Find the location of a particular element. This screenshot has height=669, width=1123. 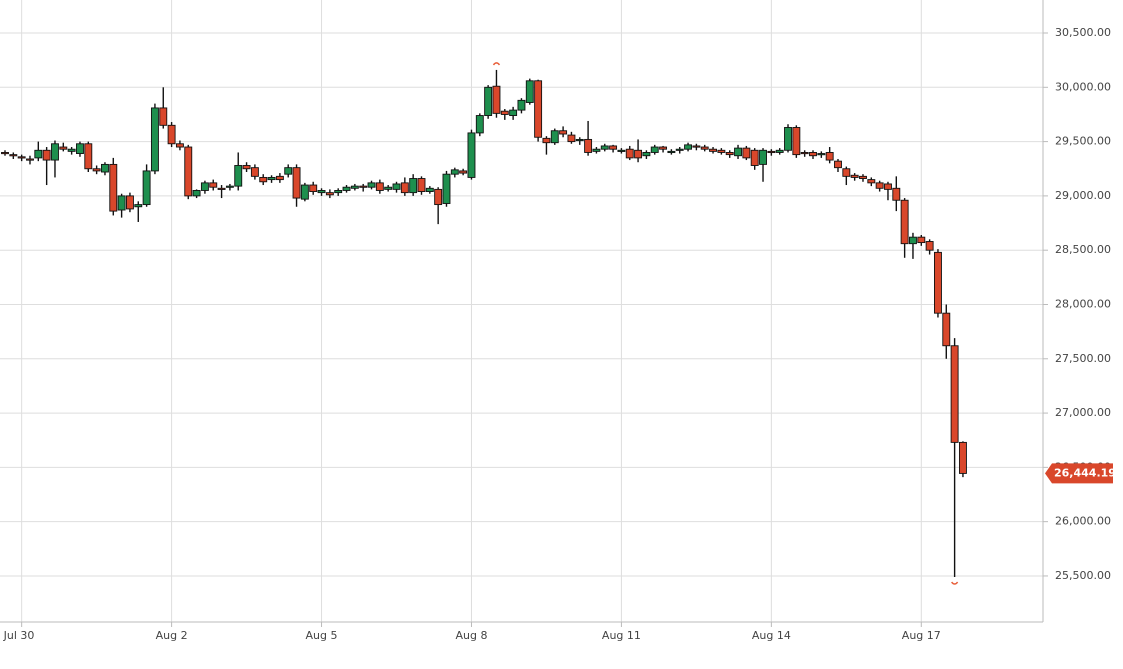

last-price-label: 26,444.19 is located at coordinates (1085, 472).